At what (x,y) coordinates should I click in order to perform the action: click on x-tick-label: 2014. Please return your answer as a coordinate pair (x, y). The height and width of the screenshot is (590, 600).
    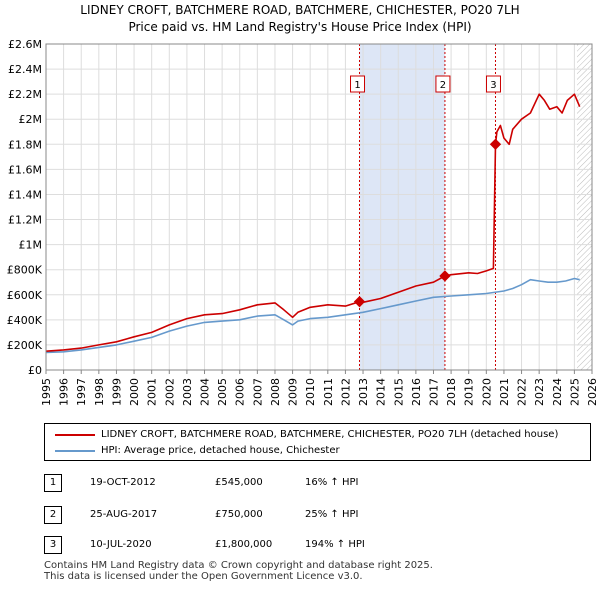
    Looking at the image, I should click on (381, 392).